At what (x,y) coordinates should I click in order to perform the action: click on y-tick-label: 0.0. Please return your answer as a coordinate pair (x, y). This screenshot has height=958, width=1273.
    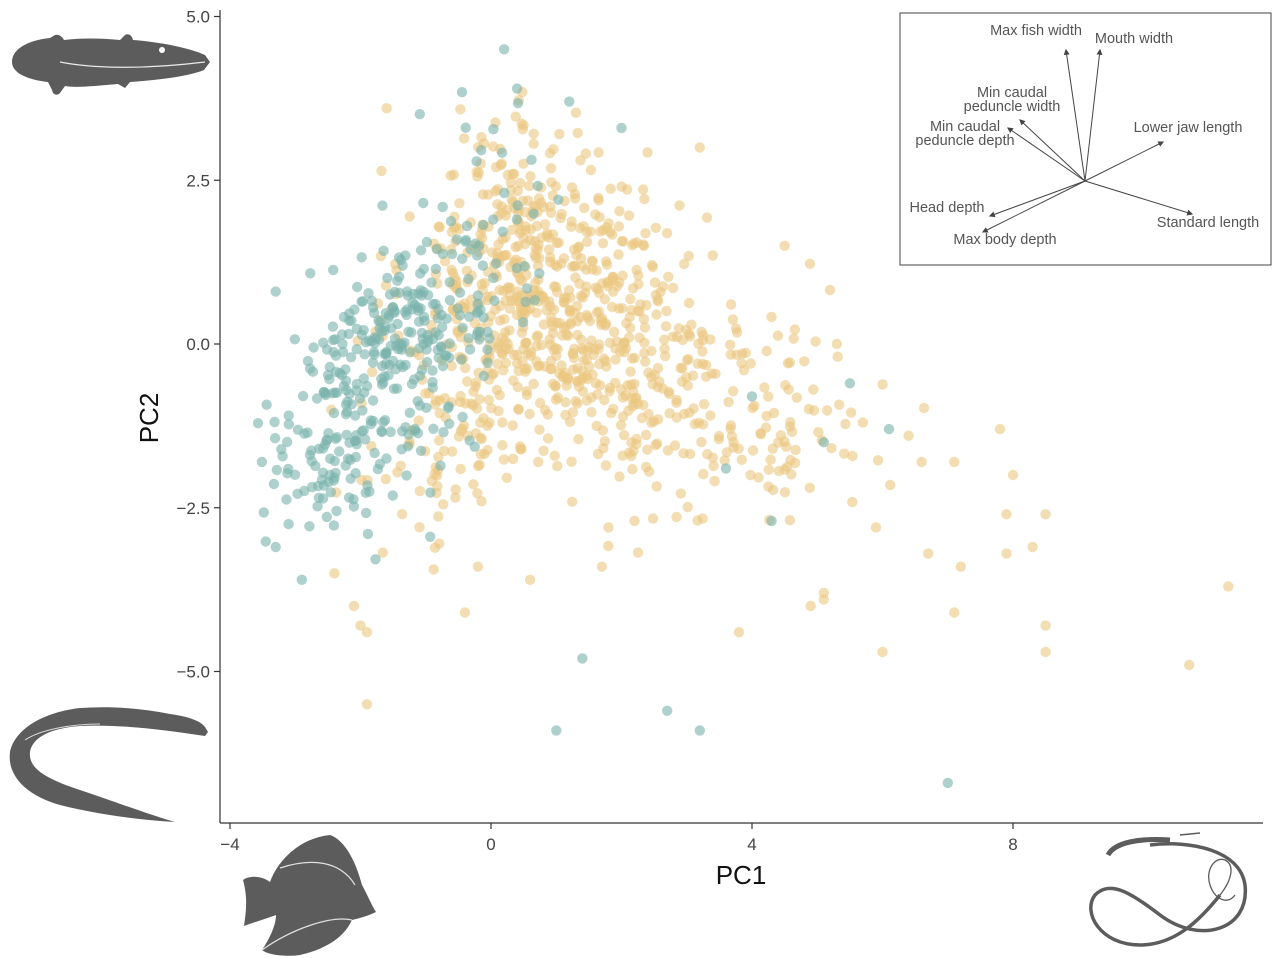
    Looking at the image, I should click on (198, 344).